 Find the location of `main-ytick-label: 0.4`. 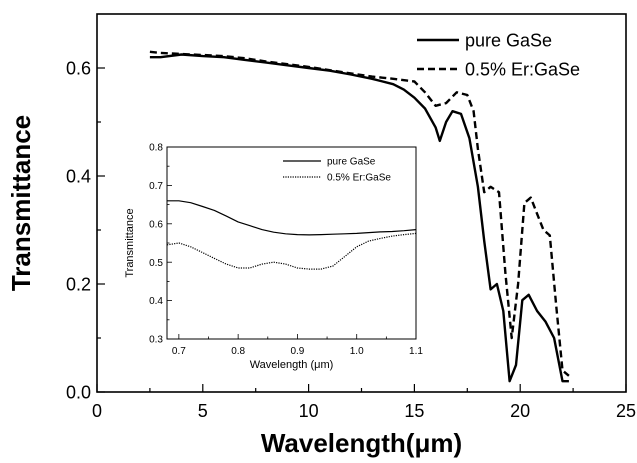

main-ytick-label: 0.4 is located at coordinates (78, 176).